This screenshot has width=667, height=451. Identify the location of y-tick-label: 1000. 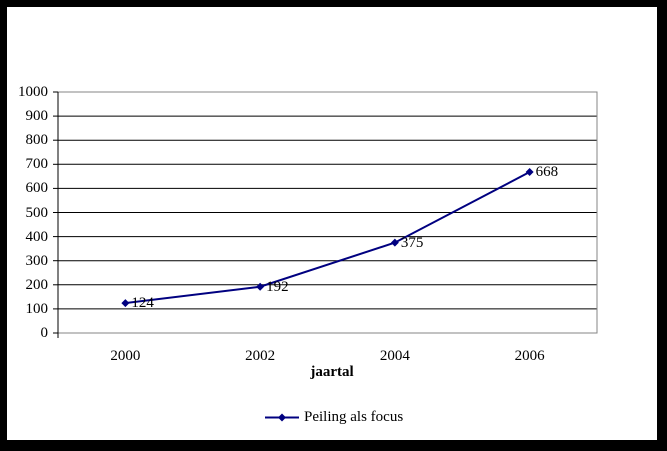
(33, 92).